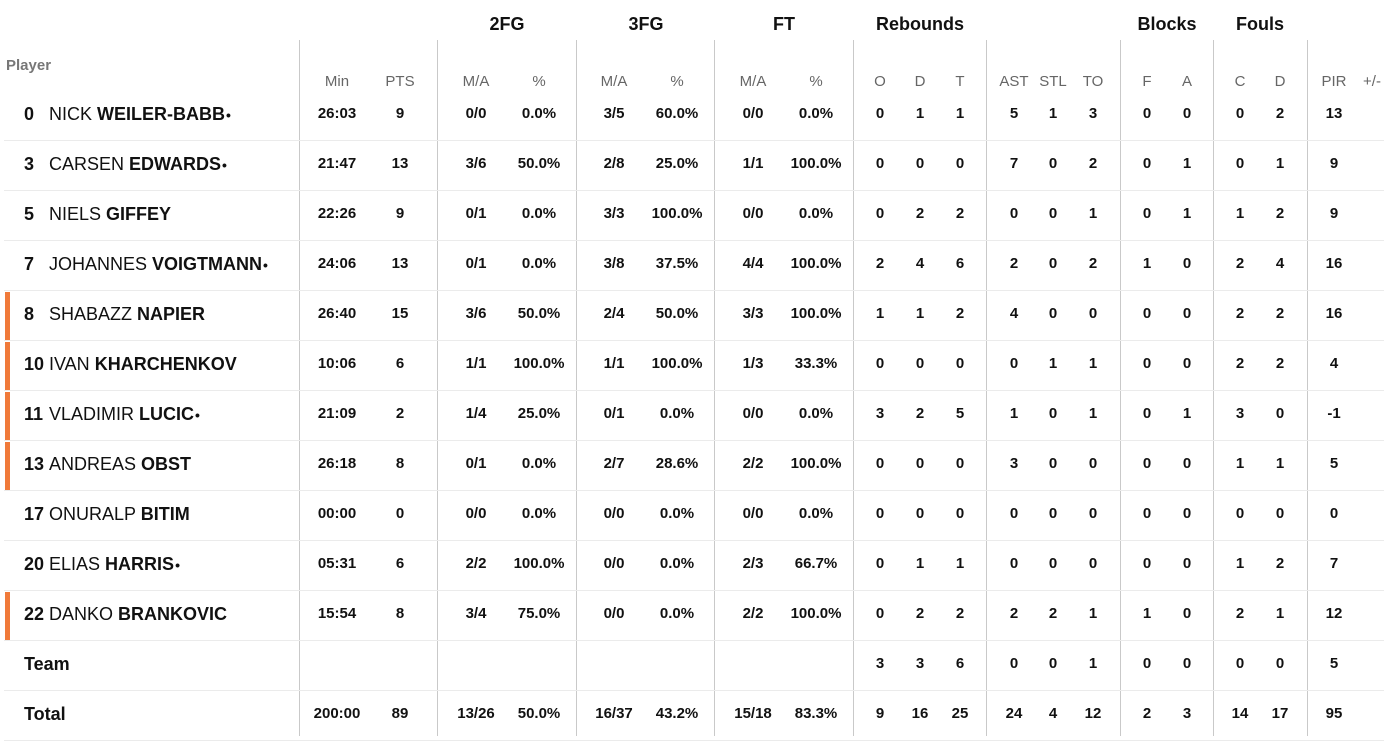 The image size is (1384, 741). Describe the element at coordinates (1280, 713) in the screenshot. I see `stat-fouls-d: 17` at that location.